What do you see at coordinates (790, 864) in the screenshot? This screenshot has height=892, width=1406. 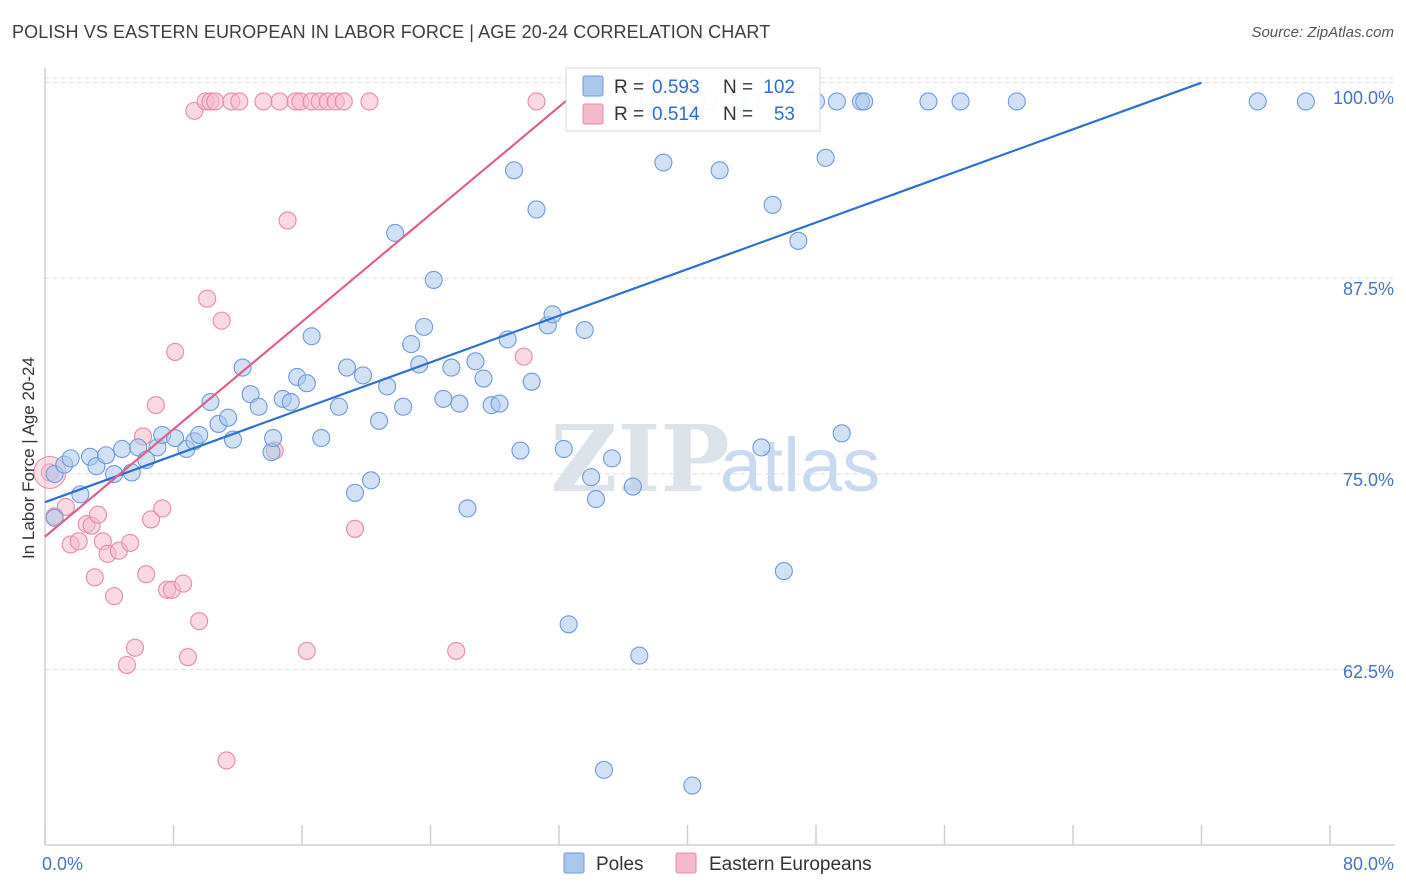 I see `legend-eastern-label: Eastern Europeans` at bounding box center [790, 864].